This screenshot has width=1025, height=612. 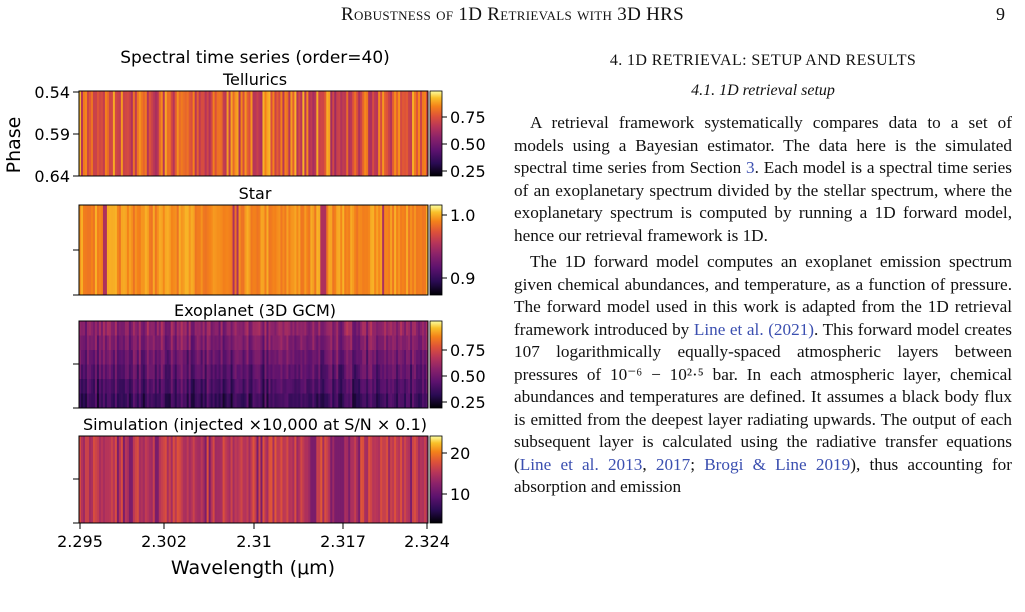 I want to click on paragraph-text: ;, so click(x=697, y=464).